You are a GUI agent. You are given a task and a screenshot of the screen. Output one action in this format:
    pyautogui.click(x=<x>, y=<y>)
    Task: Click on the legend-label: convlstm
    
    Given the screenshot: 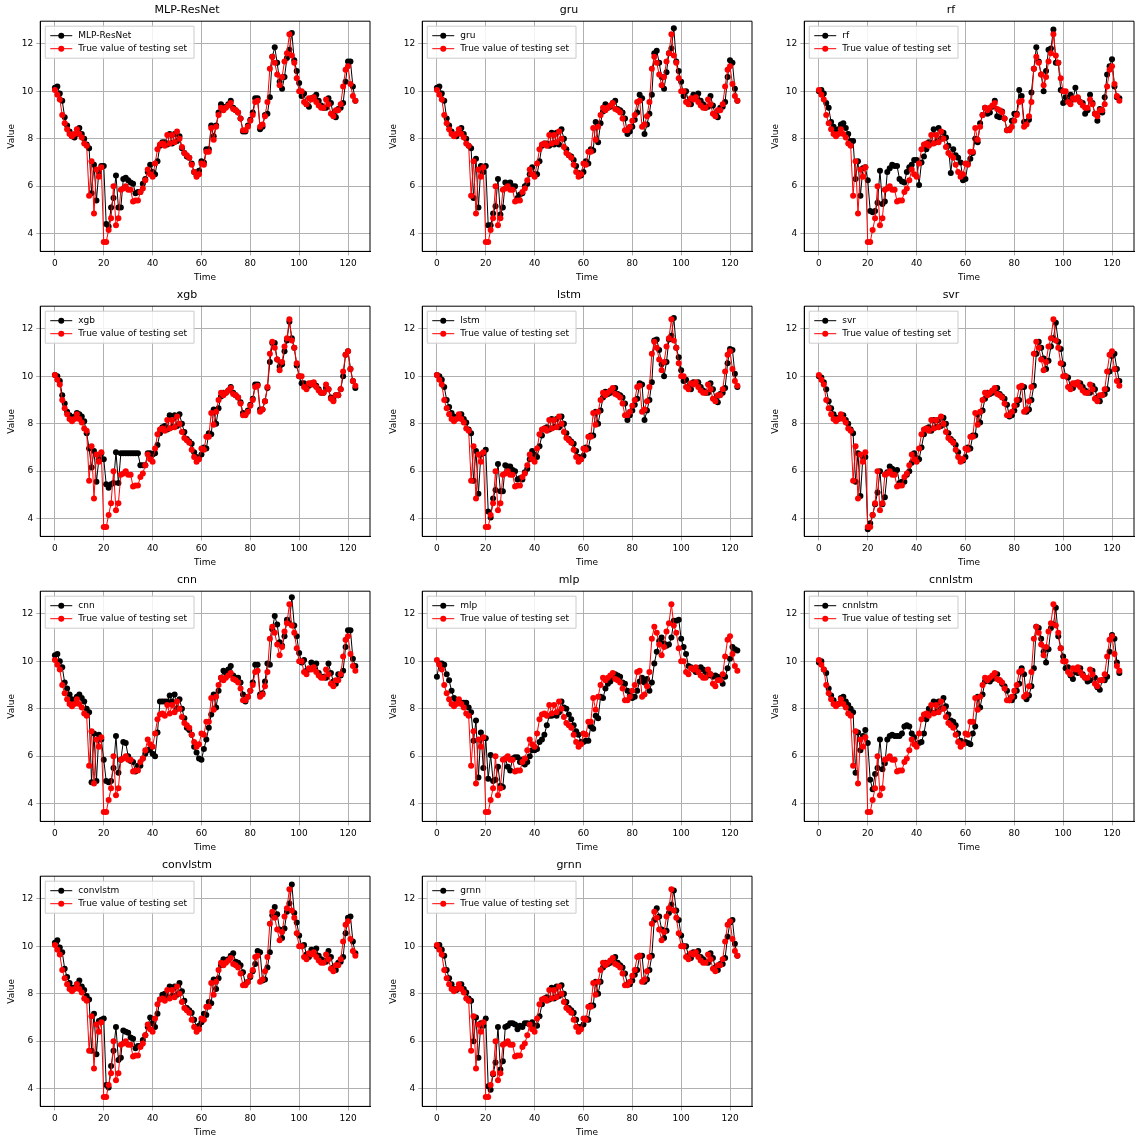 What is the action you would take?
    pyautogui.click(x=99, y=890)
    